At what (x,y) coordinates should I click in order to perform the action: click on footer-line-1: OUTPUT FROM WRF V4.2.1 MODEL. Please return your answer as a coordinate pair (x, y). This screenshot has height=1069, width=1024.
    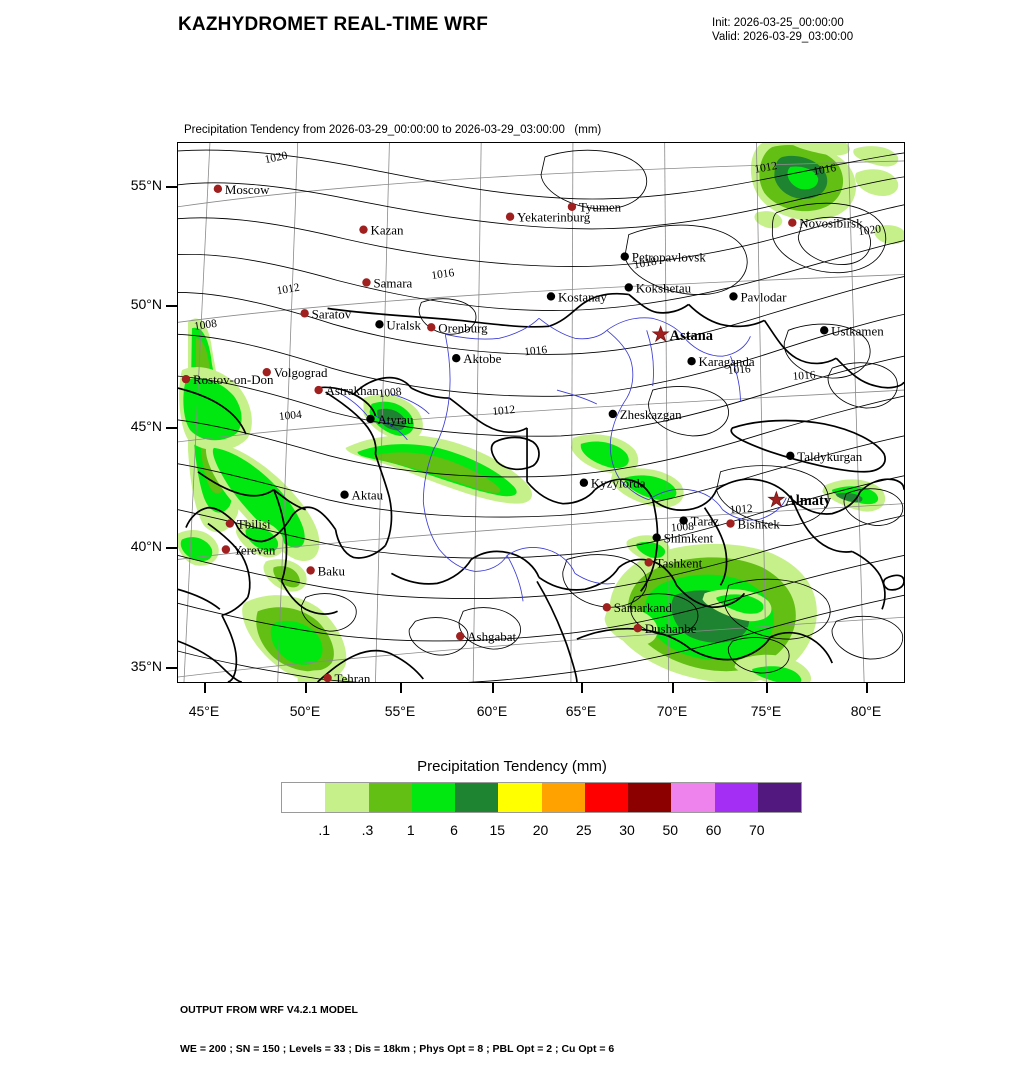
    Looking at the image, I should click on (269, 1010).